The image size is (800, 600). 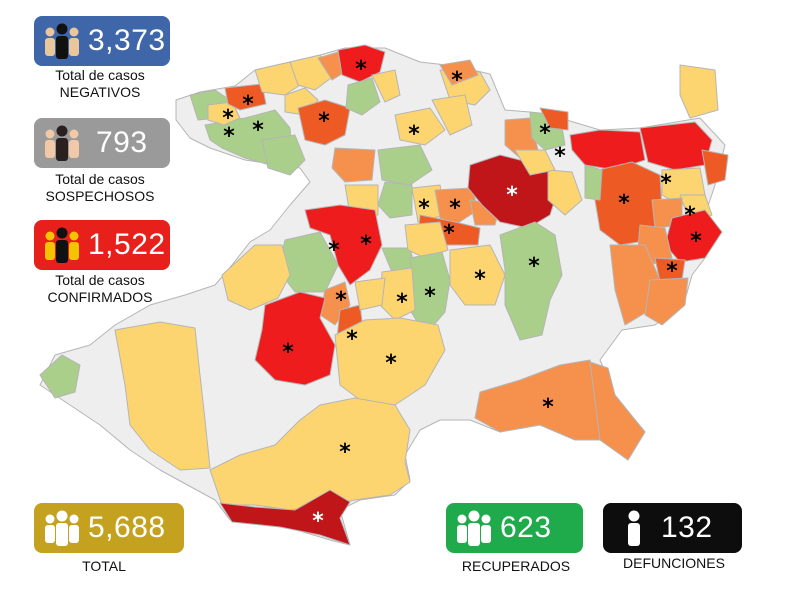 What do you see at coordinates (100, 297) in the screenshot?
I see `confirmados-label-line2: CONFIRMADOS` at bounding box center [100, 297].